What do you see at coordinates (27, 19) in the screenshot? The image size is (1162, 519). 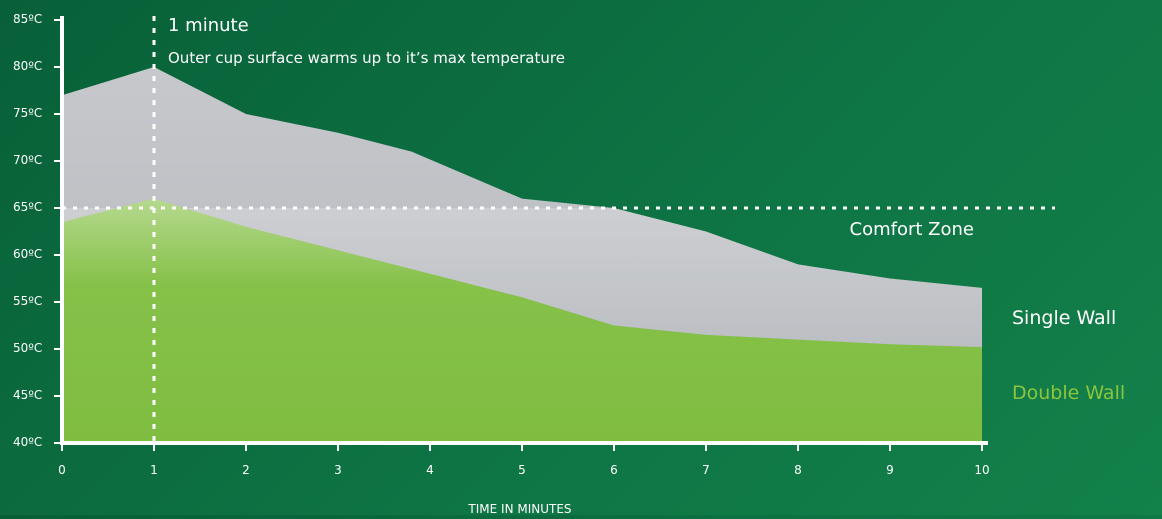 I see `y-tick-label-9: 85ºC` at bounding box center [27, 19].